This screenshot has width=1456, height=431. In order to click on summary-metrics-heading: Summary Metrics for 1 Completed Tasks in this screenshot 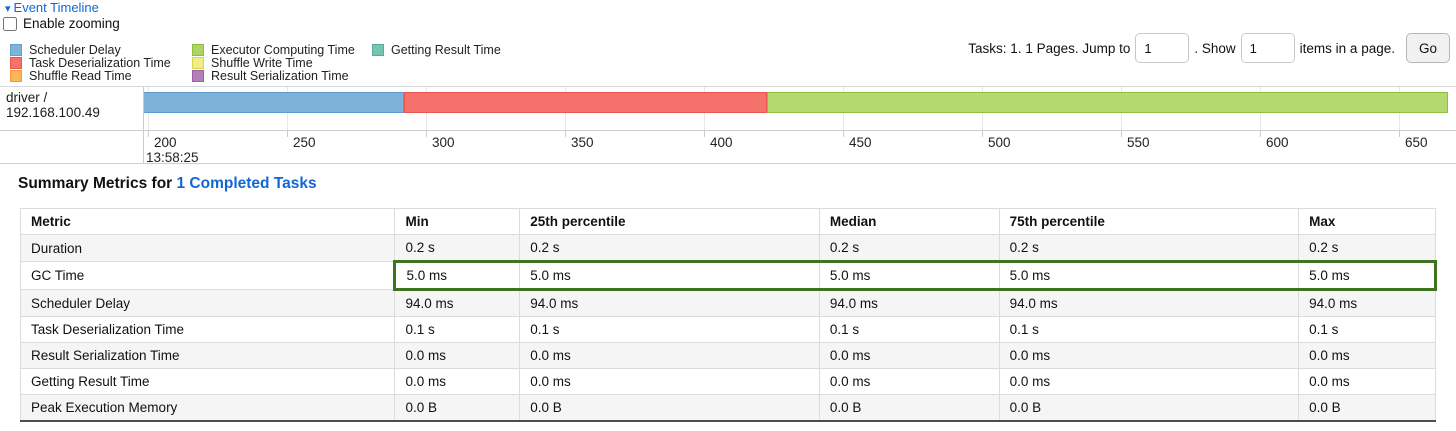, I will do `click(167, 184)`.